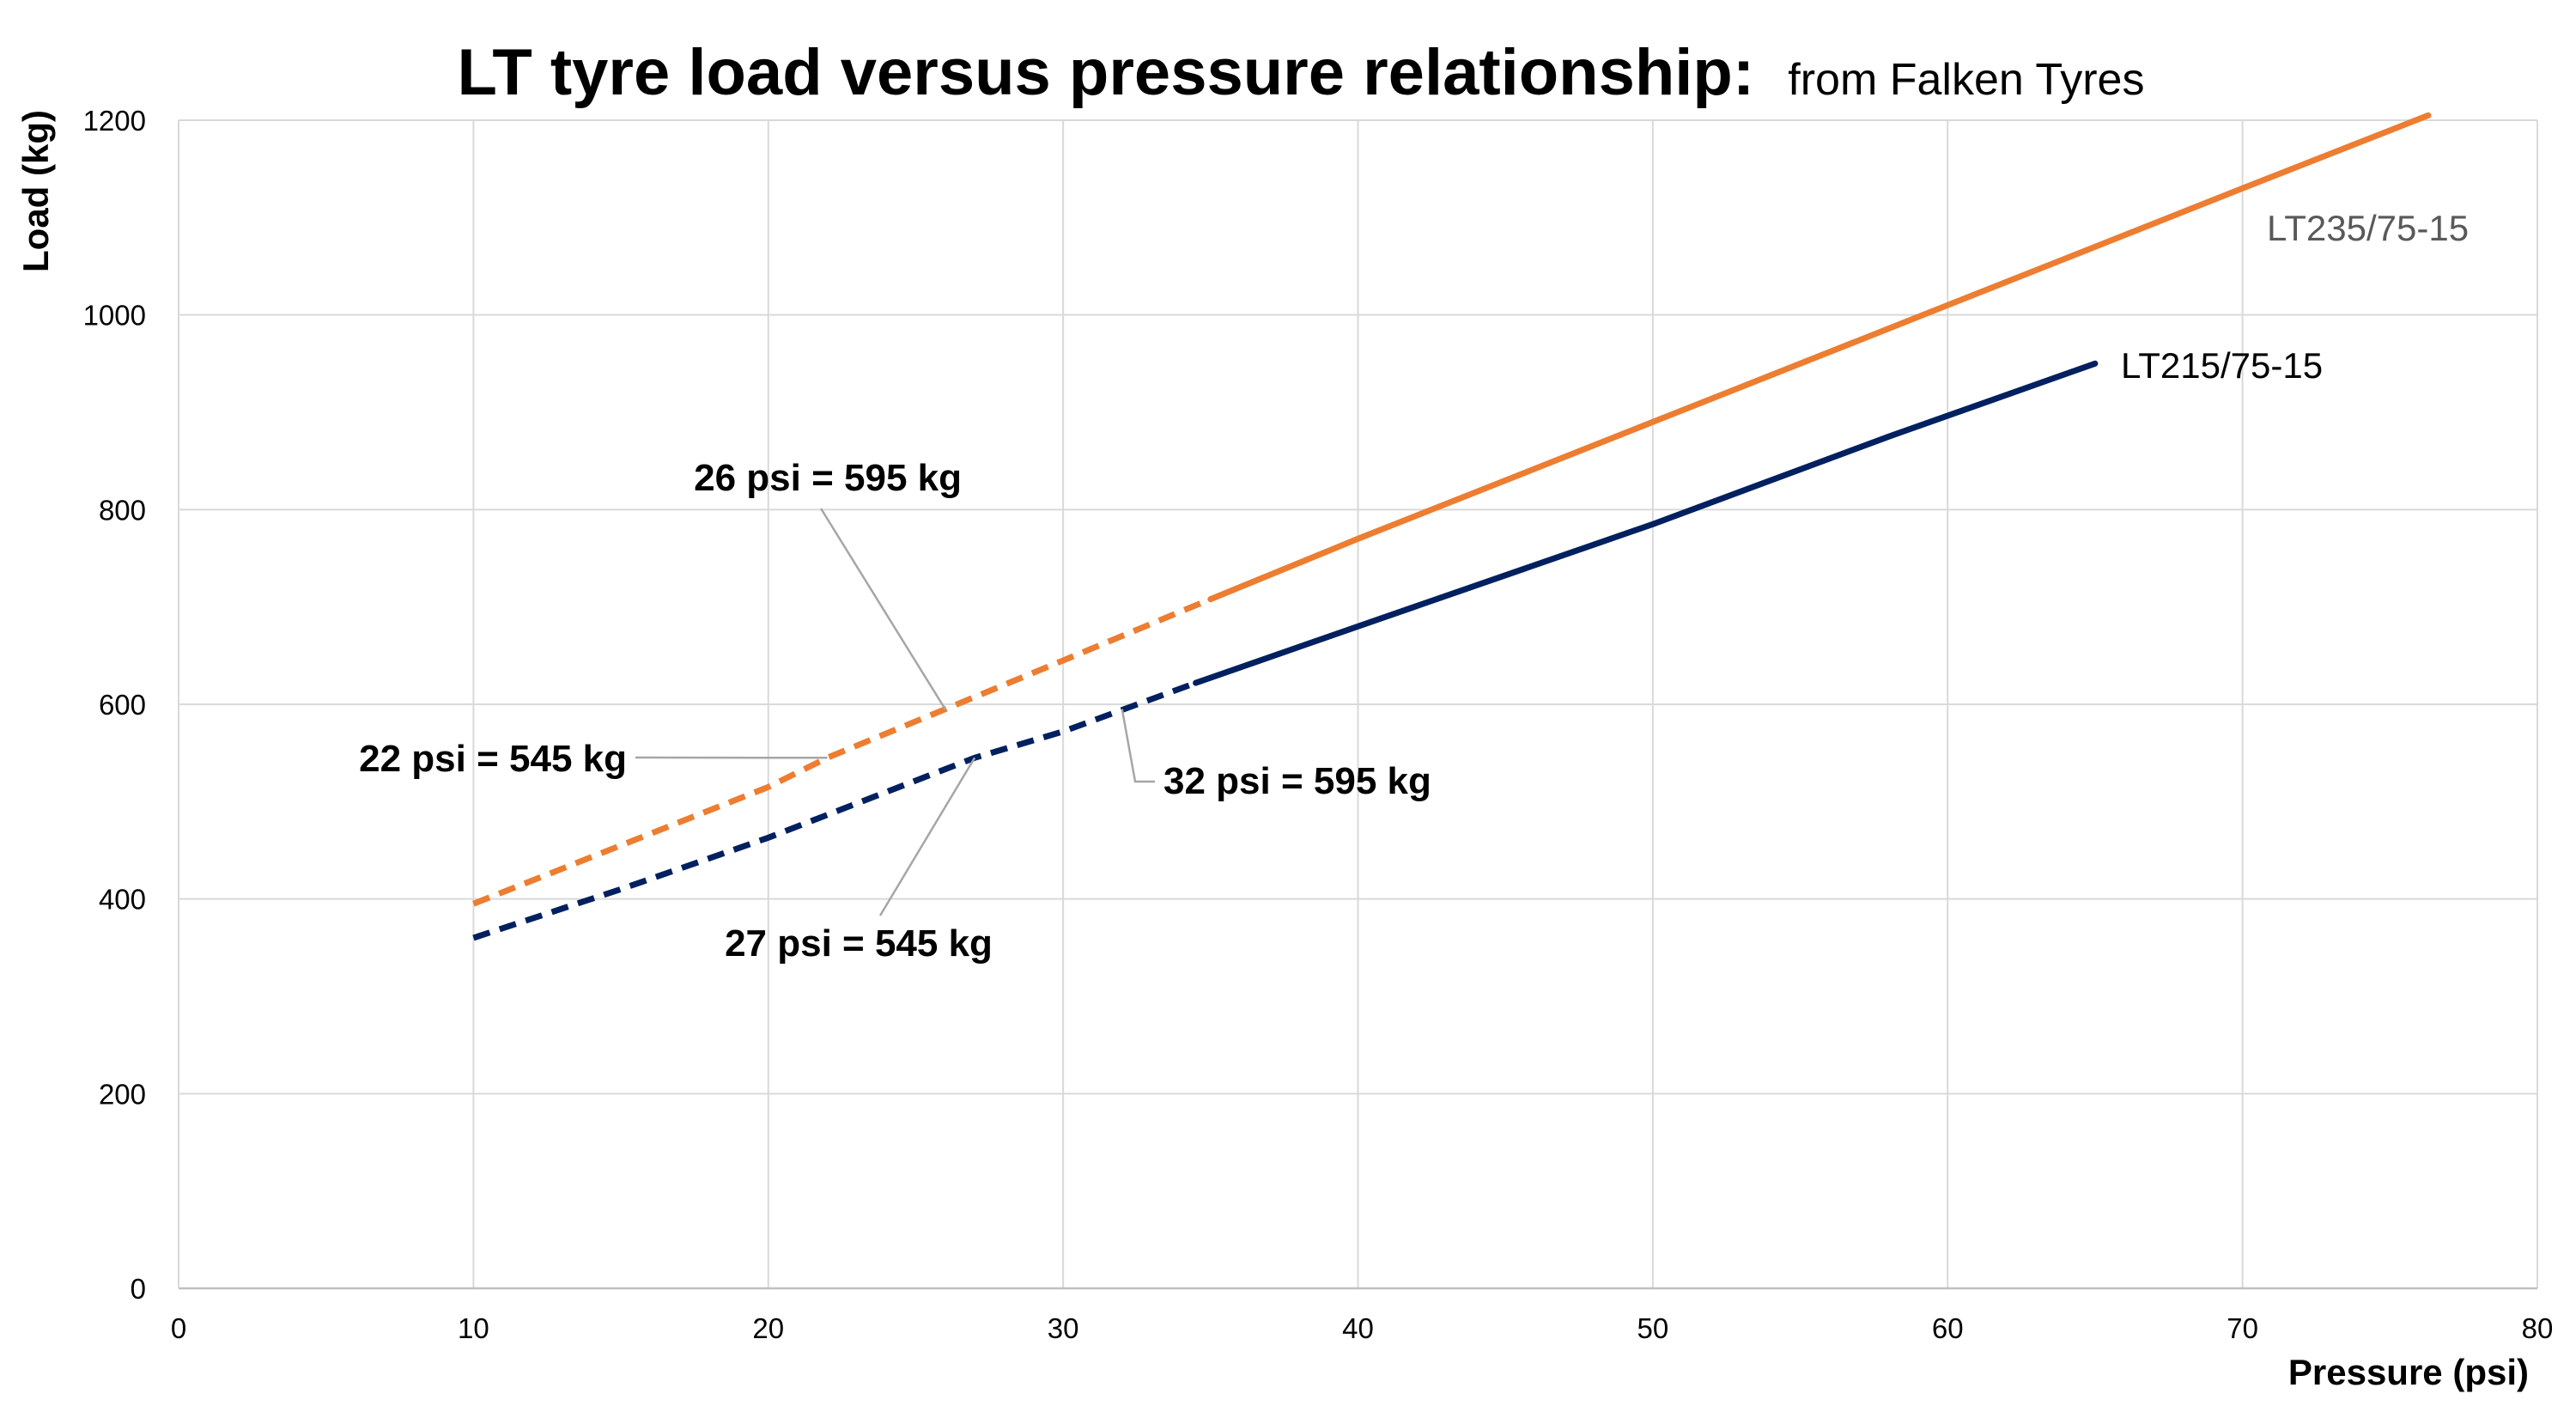 The height and width of the screenshot is (1406, 2576). What do you see at coordinates (927, 836) in the screenshot?
I see `annotation-leader-a27` at bounding box center [927, 836].